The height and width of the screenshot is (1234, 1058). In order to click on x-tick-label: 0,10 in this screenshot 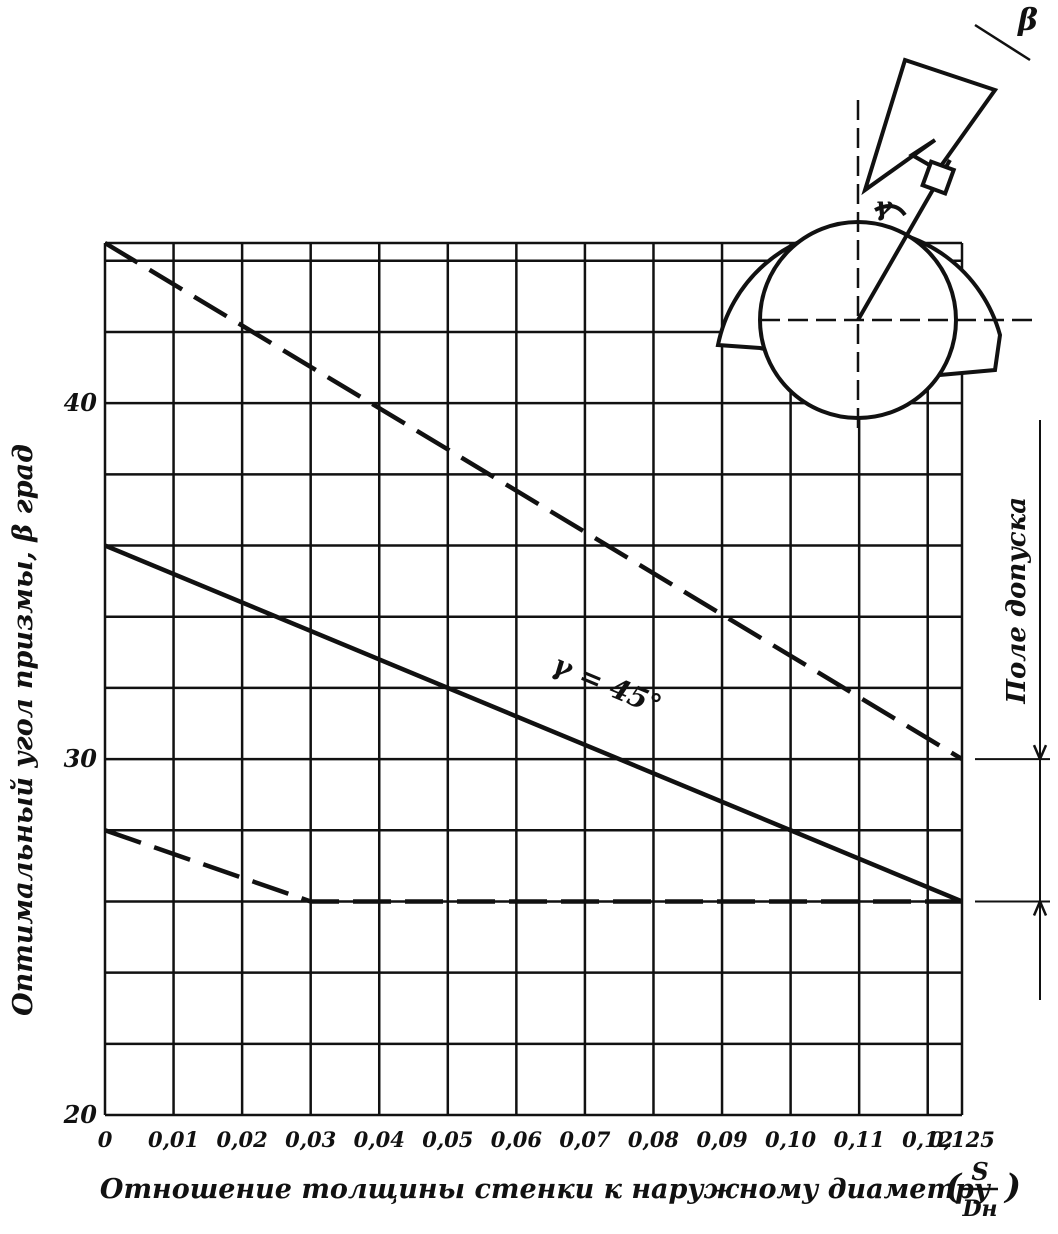, I will do `click(791, 1139)`.